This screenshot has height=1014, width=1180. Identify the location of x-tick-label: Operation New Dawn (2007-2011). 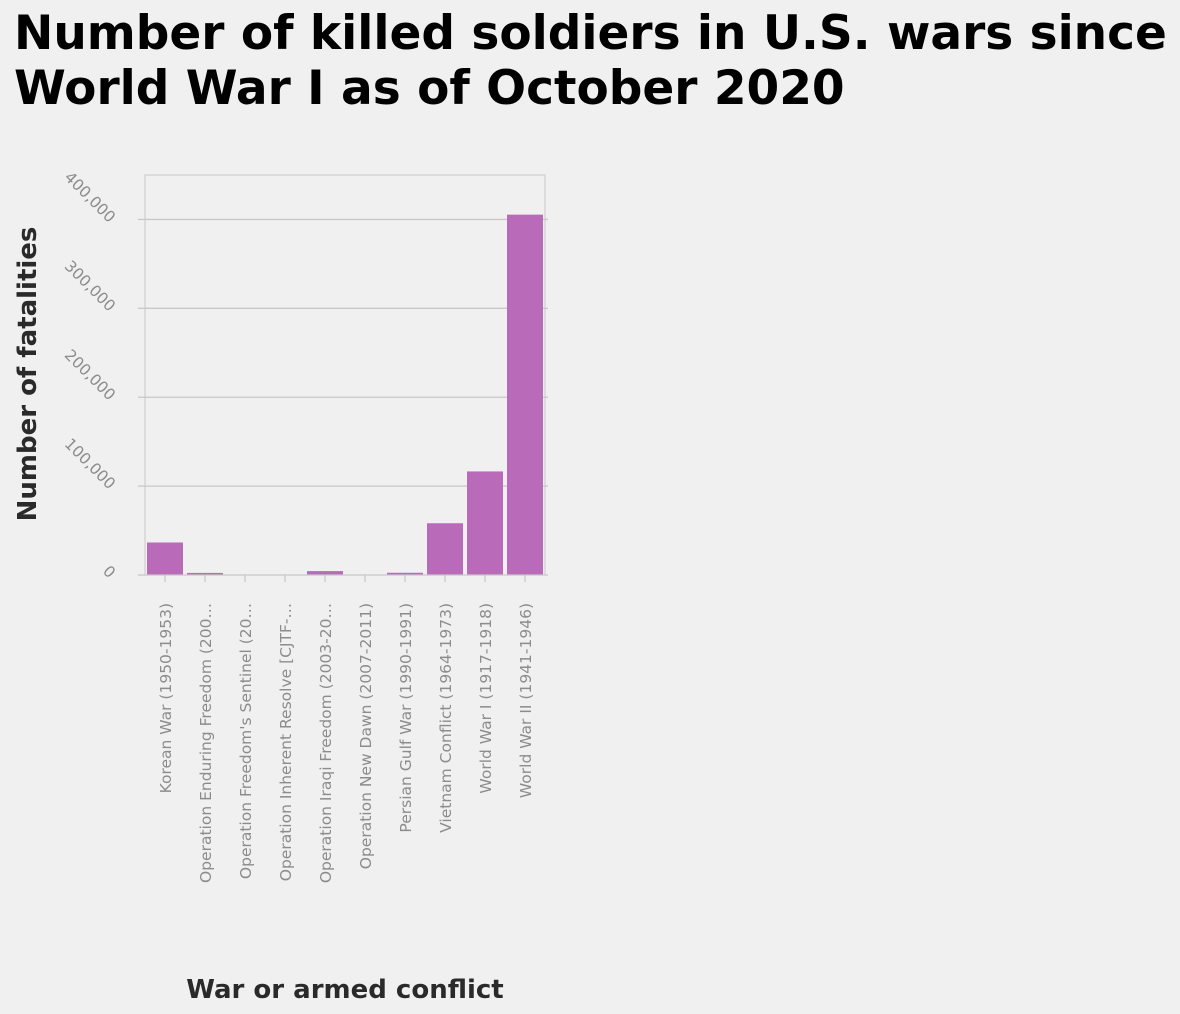
(366, 736).